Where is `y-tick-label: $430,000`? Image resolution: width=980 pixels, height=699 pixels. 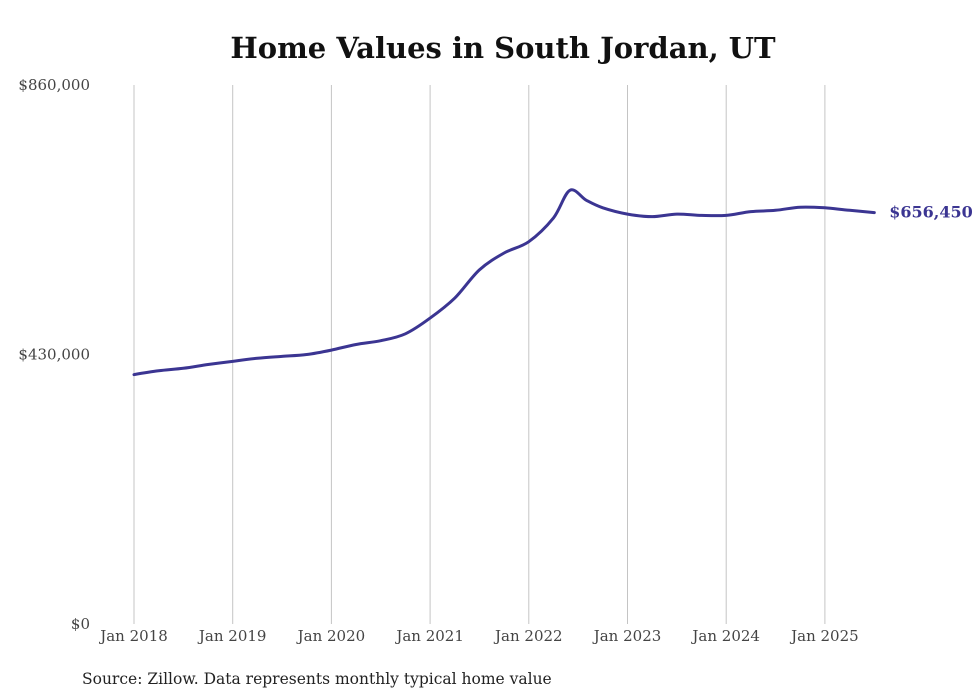
y-tick-label: $430,000 is located at coordinates (54, 355).